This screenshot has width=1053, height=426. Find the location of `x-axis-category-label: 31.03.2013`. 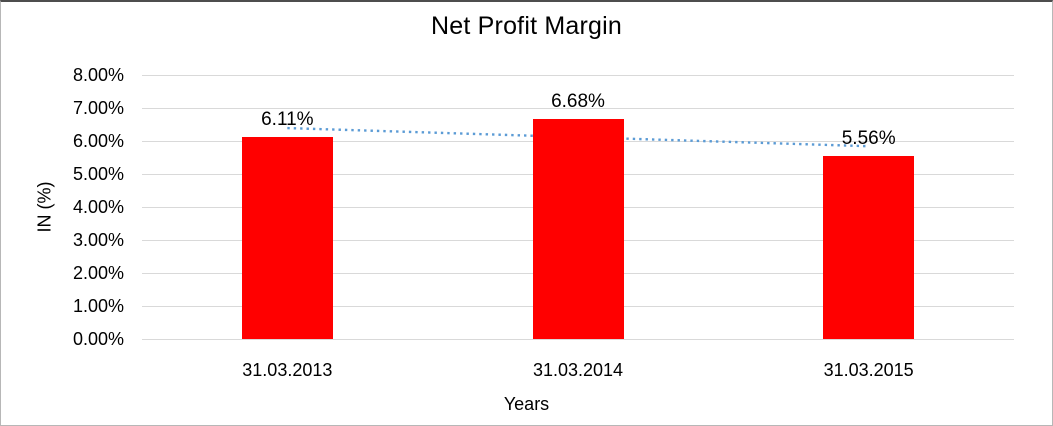

x-axis-category-label: 31.03.2013 is located at coordinates (287, 370).